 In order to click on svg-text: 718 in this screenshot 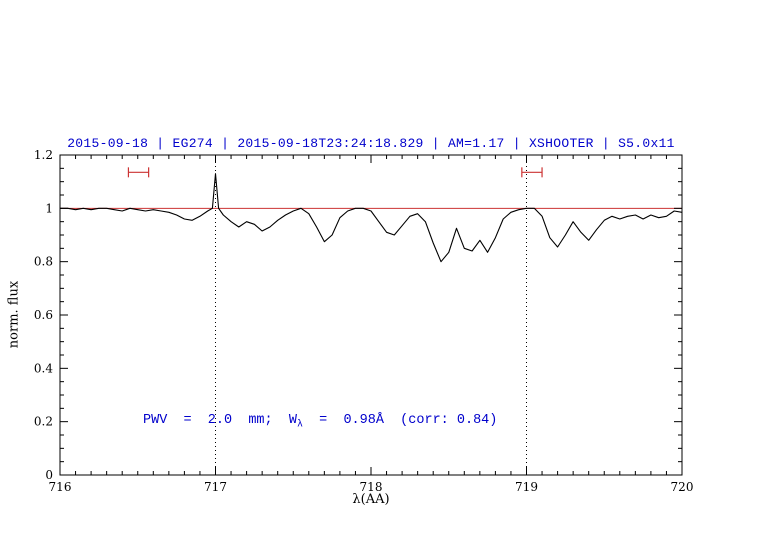, I will do `click(371, 487)`.